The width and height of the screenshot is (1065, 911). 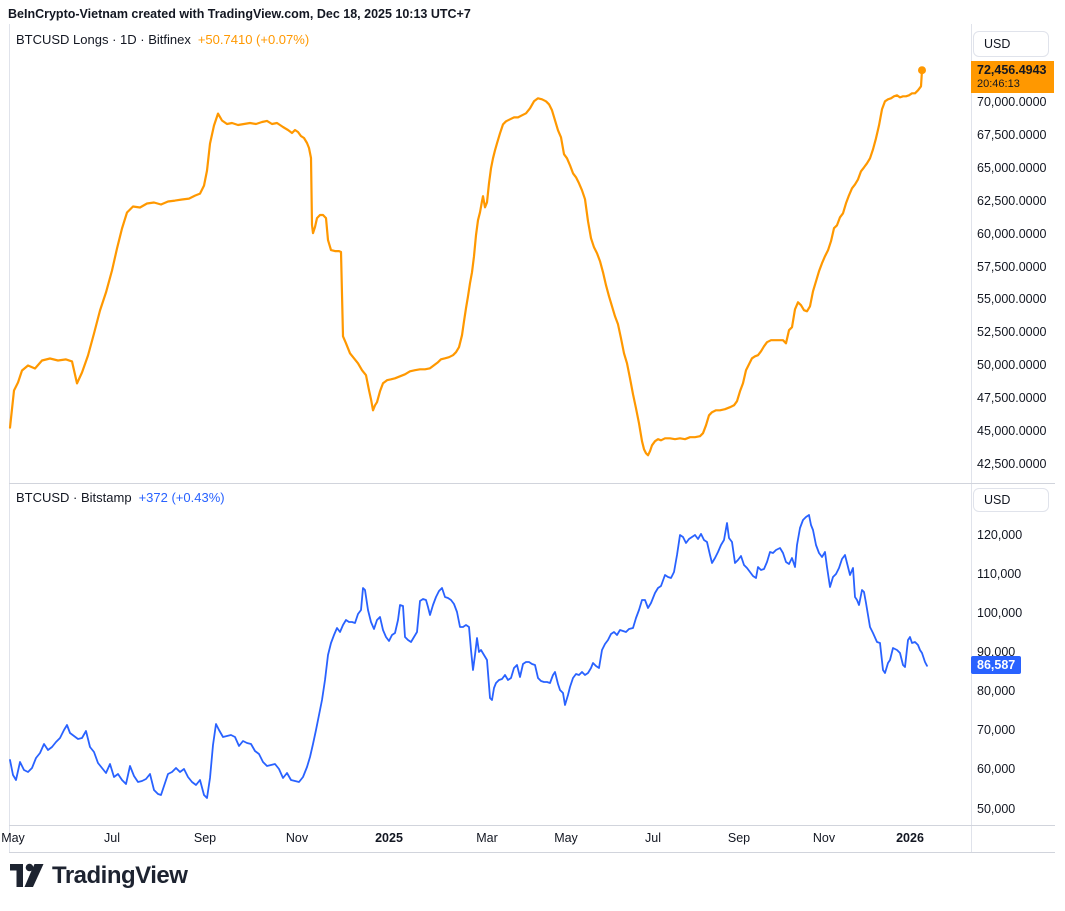 What do you see at coordinates (389, 838) in the screenshot?
I see `time-tick-label: 2025` at bounding box center [389, 838].